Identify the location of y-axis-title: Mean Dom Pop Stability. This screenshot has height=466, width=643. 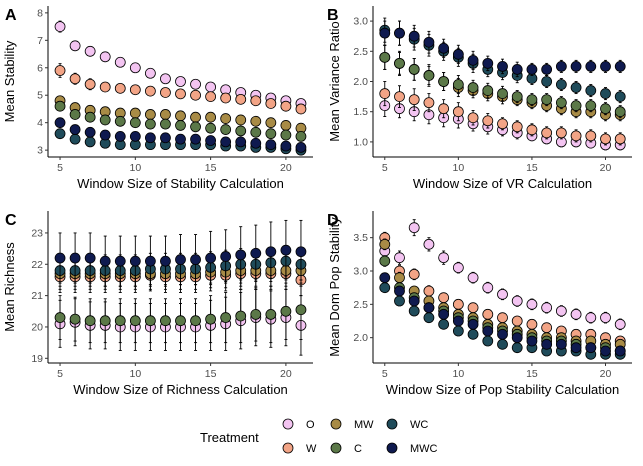
(334, 287).